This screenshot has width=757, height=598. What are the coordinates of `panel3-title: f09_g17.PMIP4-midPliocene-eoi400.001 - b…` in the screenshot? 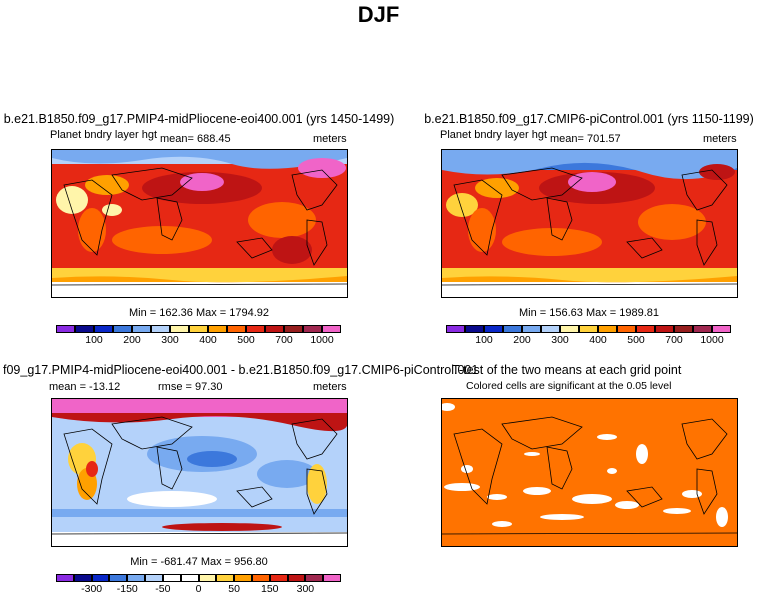 It's located at (241, 370).